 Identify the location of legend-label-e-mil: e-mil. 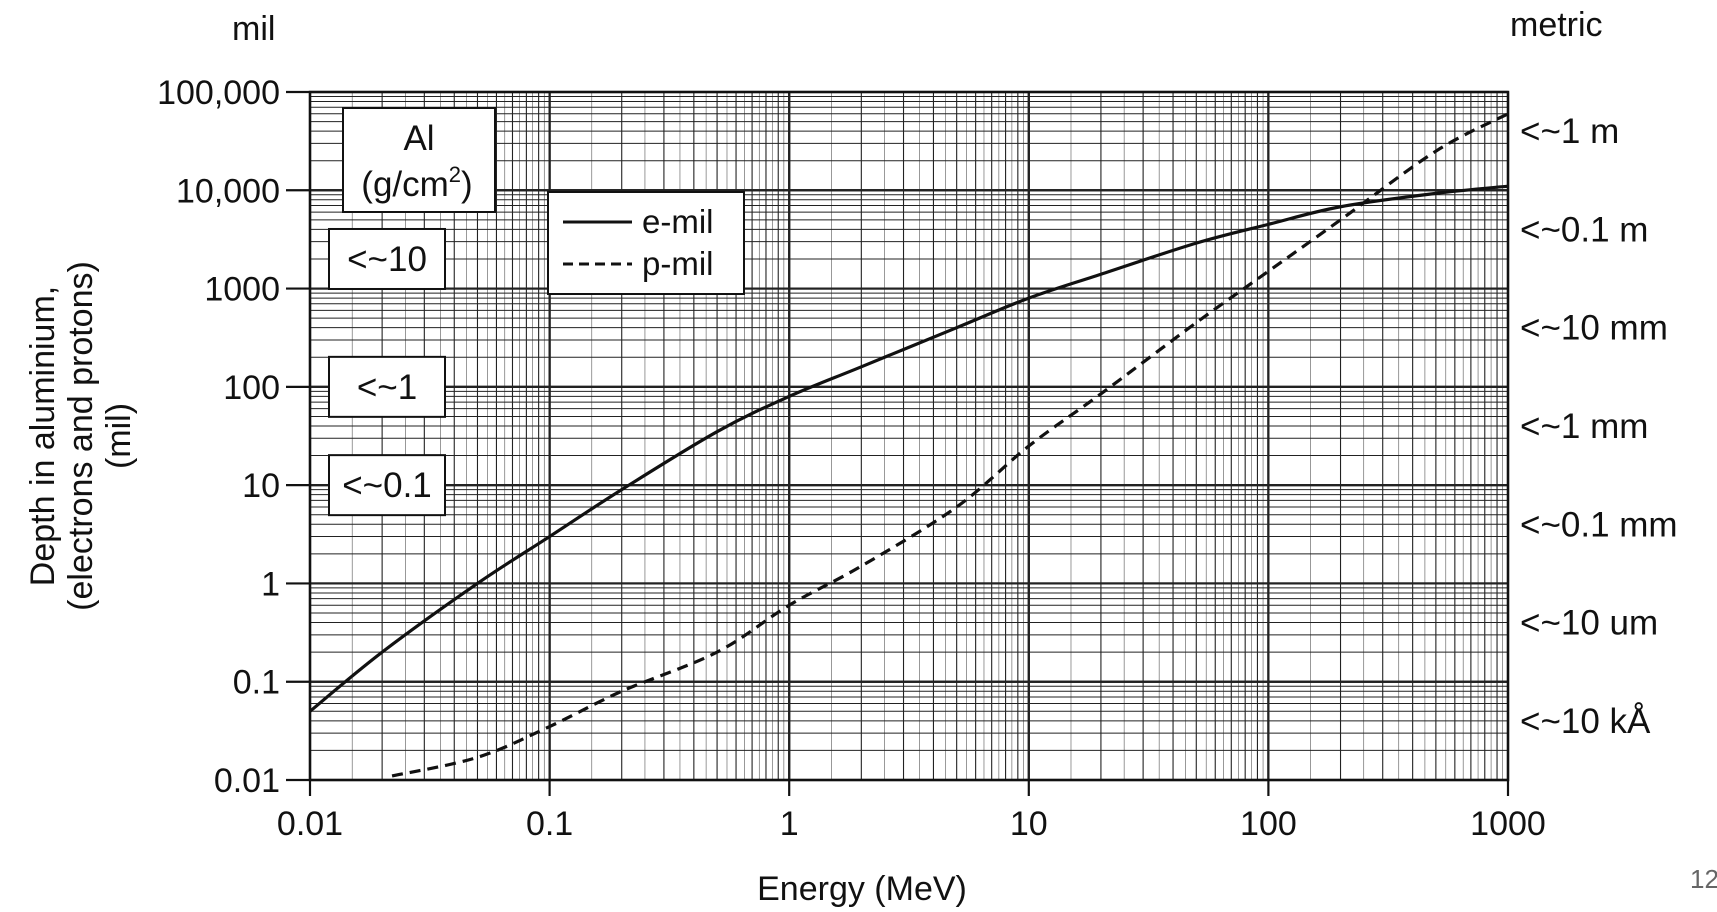
(678, 221).